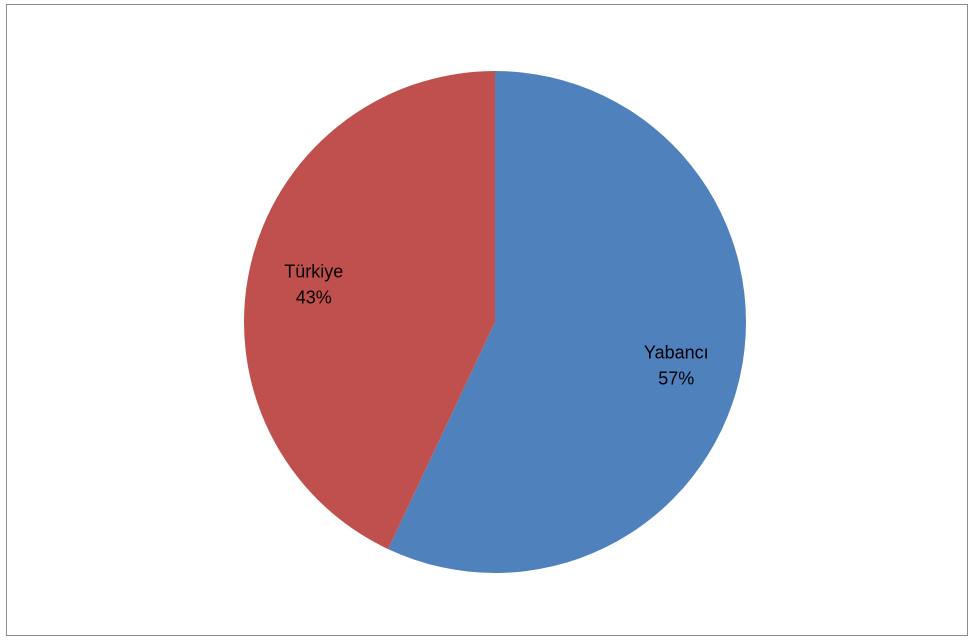  I want to click on data-label-yabanci: Yabancı 57%, so click(676, 366).